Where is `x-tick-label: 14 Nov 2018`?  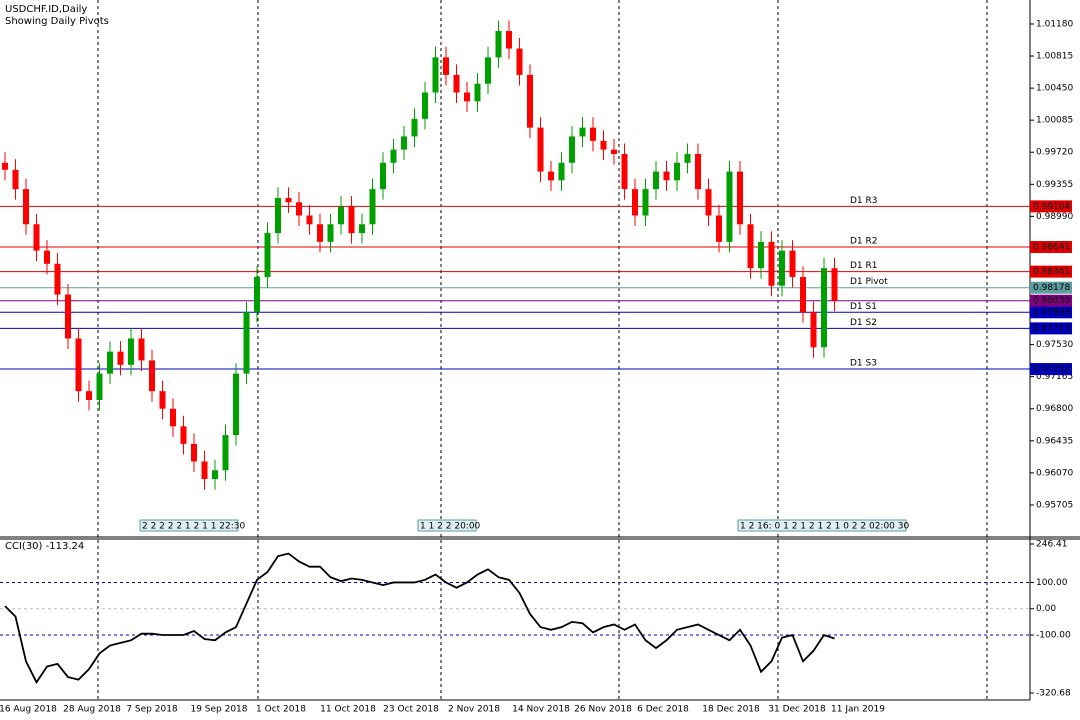 x-tick-label: 14 Nov 2018 is located at coordinates (541, 710).